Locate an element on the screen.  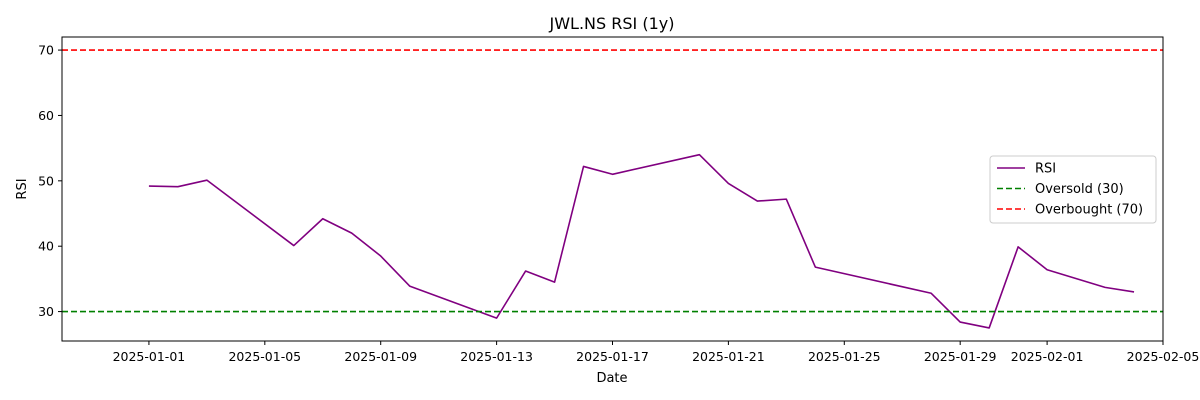
legend-label-0: RSI is located at coordinates (1045, 169).